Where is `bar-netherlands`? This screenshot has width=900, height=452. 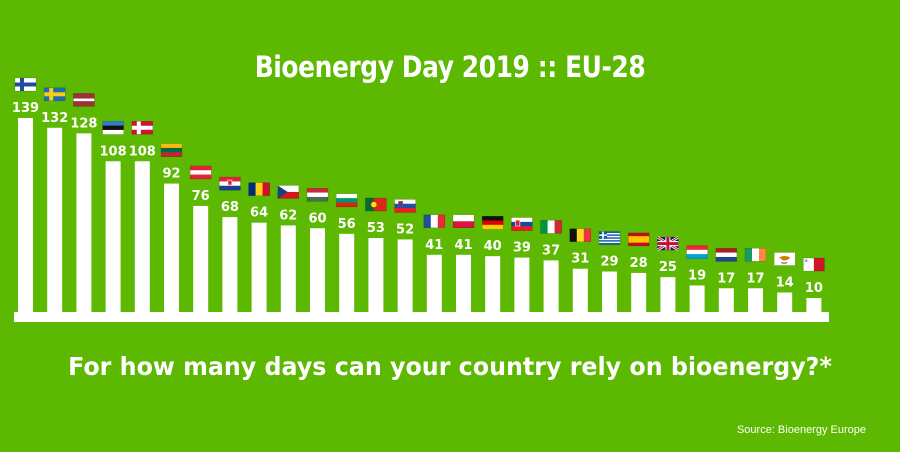 bar-netherlands is located at coordinates (726, 300).